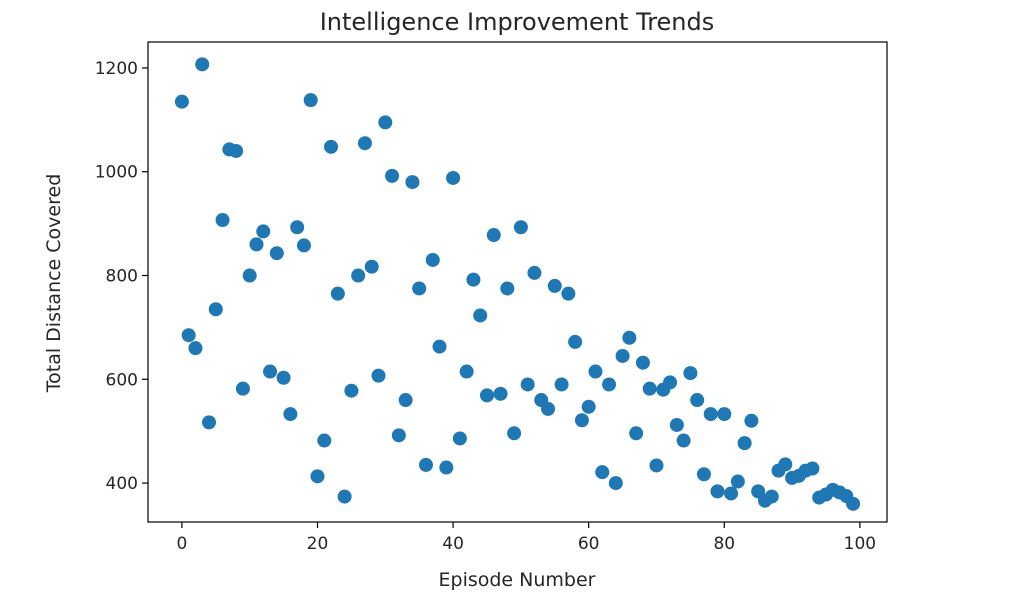 This screenshot has width=1009, height=594. I want to click on x-axis: 0 20 40 60 80 100, so click(526, 538).